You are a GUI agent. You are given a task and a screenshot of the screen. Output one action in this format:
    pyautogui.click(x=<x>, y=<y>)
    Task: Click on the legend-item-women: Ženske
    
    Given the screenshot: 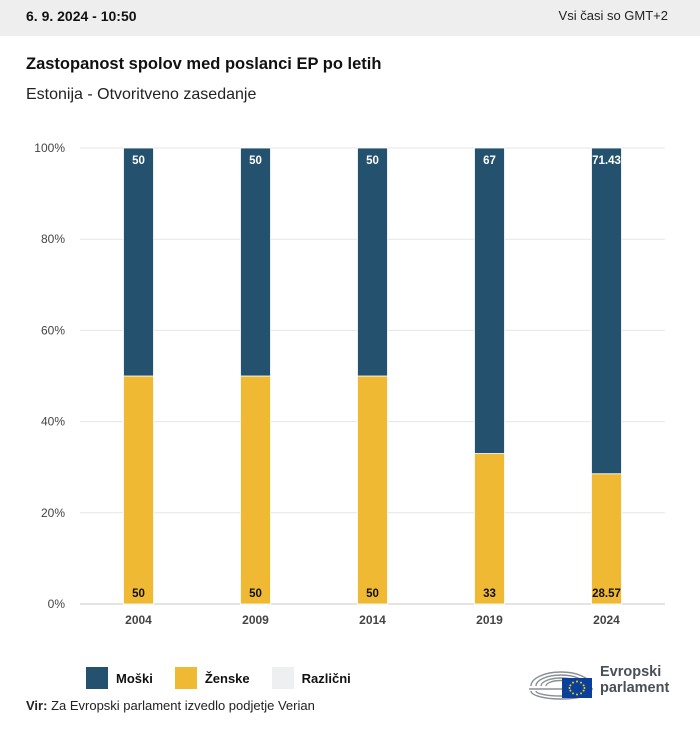 What is the action you would take?
    pyautogui.click(x=212, y=678)
    